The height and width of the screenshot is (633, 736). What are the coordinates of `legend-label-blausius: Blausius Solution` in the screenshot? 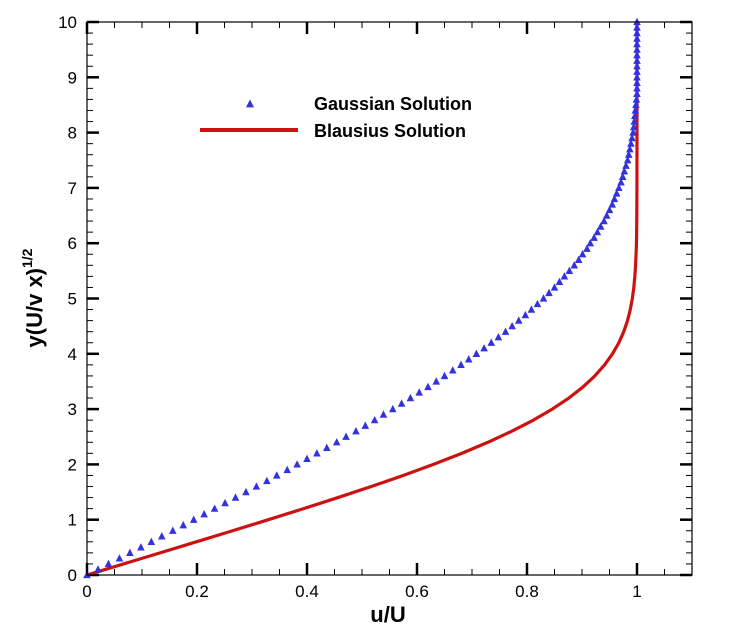 It's located at (390, 131).